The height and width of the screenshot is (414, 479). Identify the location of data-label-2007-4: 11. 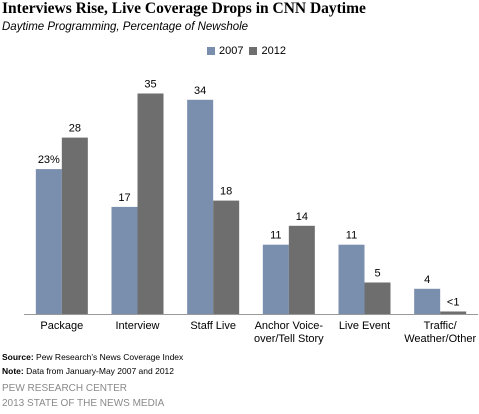
(351, 236).